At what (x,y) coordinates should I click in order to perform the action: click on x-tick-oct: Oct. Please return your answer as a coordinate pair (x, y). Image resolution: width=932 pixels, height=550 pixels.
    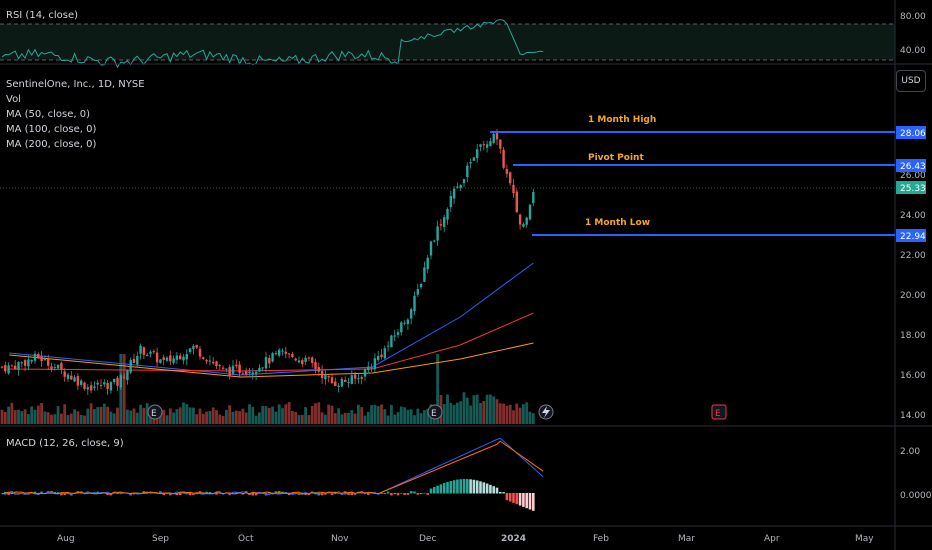
    Looking at the image, I should click on (246, 539).